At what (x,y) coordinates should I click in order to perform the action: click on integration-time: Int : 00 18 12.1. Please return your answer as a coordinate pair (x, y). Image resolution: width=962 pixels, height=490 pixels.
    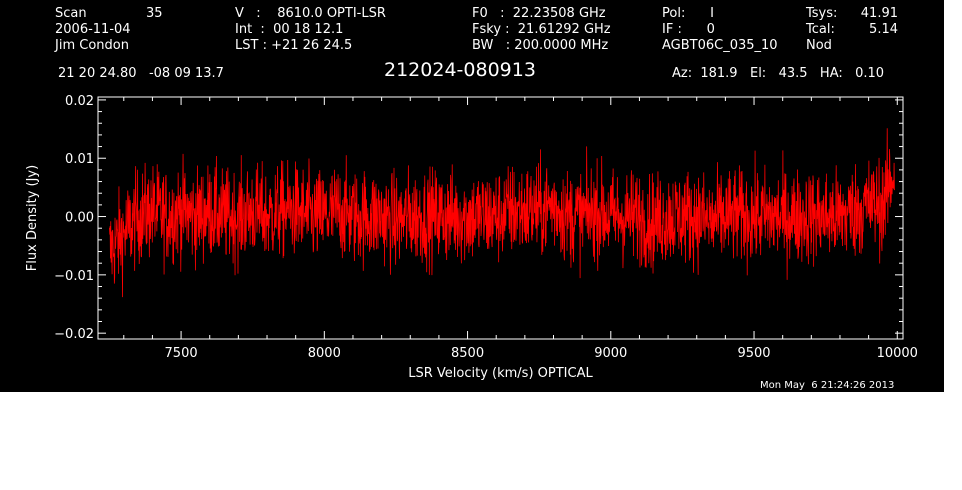
    Looking at the image, I should click on (289, 29).